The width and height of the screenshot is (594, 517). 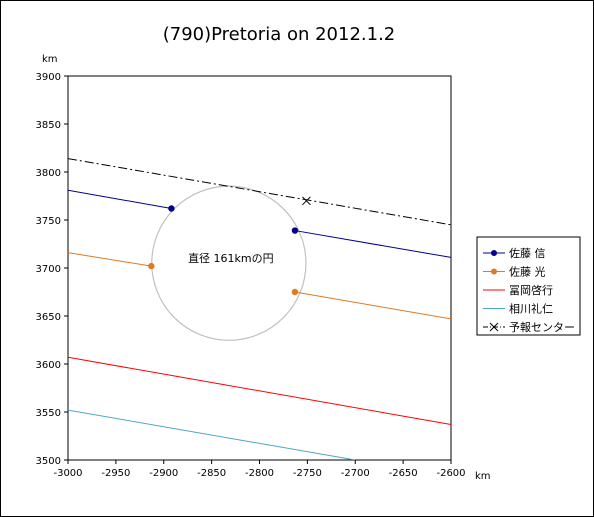 What do you see at coordinates (67, 473) in the screenshot?
I see `x-tick-label-0: -3000` at bounding box center [67, 473].